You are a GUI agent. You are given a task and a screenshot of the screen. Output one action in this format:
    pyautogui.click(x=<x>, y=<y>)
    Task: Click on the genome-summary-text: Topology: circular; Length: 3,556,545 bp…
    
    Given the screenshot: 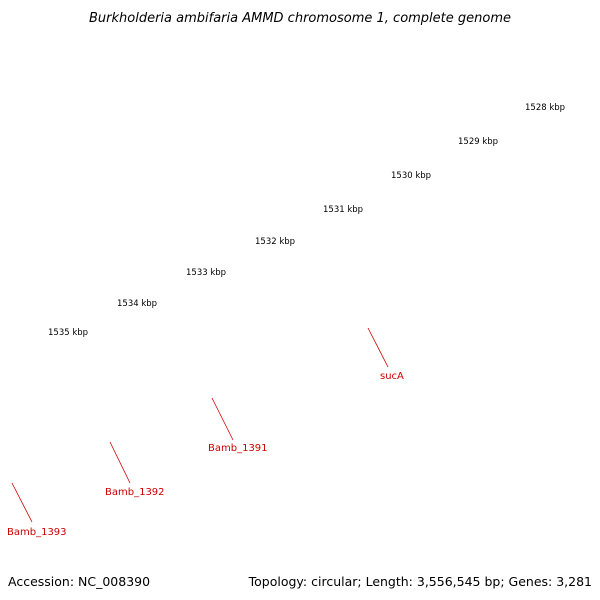 What is the action you would take?
    pyautogui.click(x=420, y=581)
    